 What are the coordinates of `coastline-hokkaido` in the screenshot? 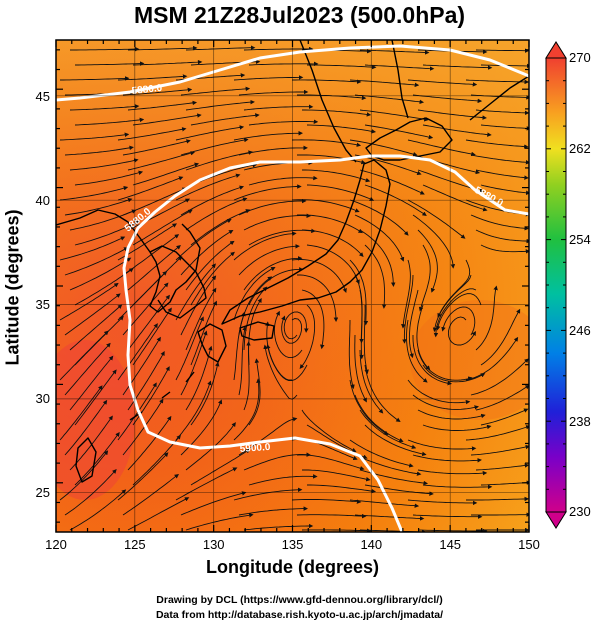 It's located at (409, 139).